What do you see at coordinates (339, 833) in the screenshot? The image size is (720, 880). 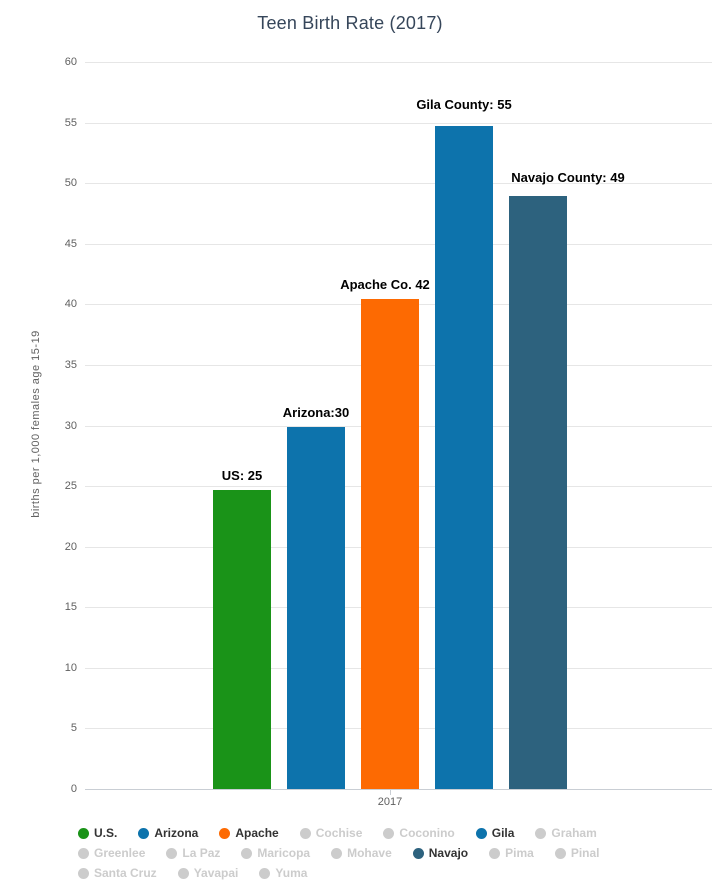 I see `legend-item-label: Cochise` at bounding box center [339, 833].